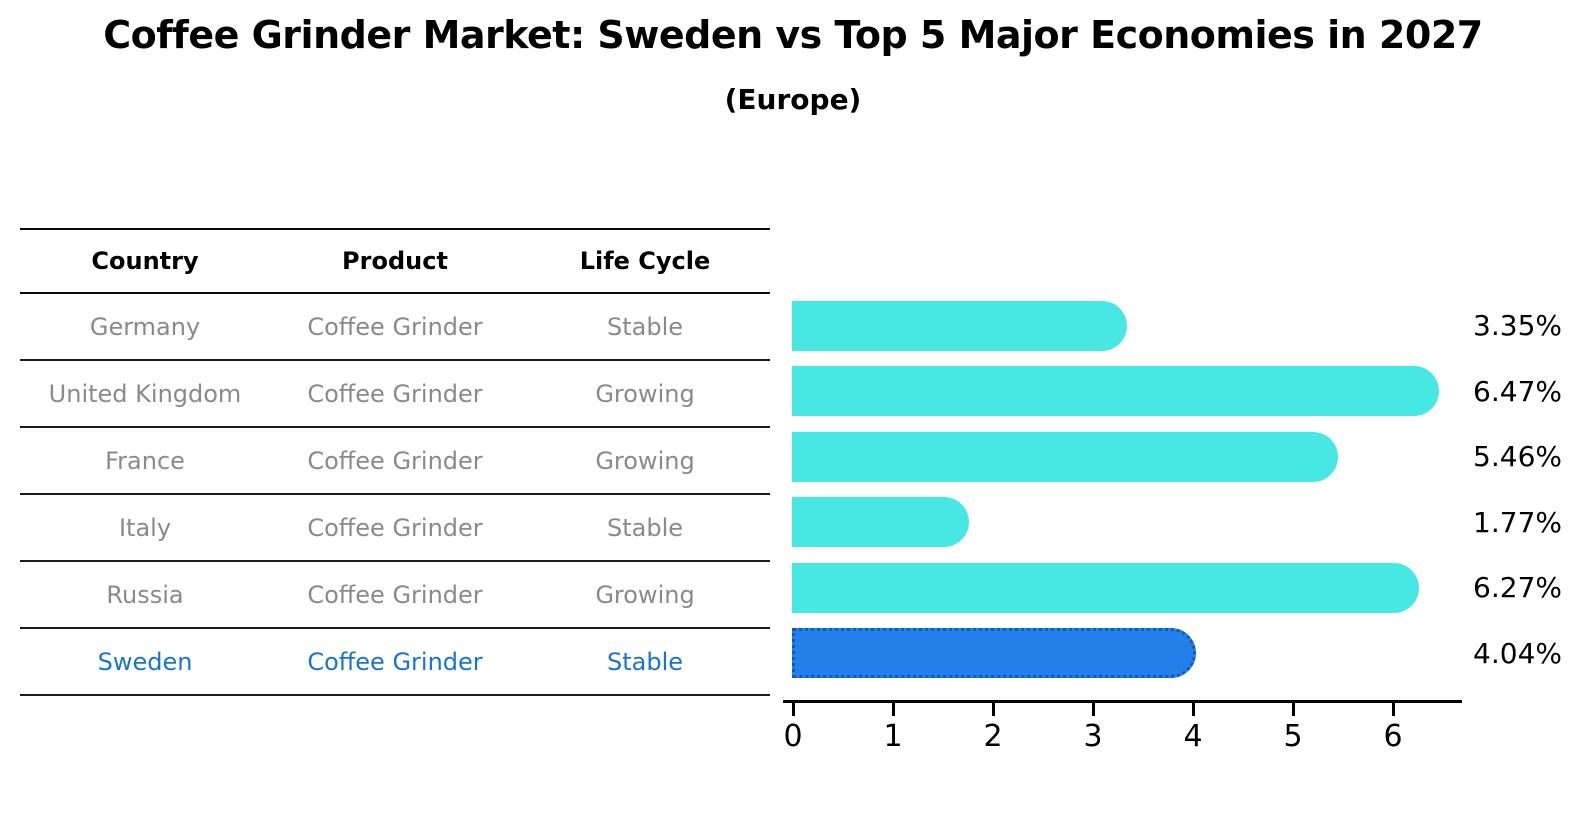  I want to click on x-tick-label: 0, so click(793, 736).